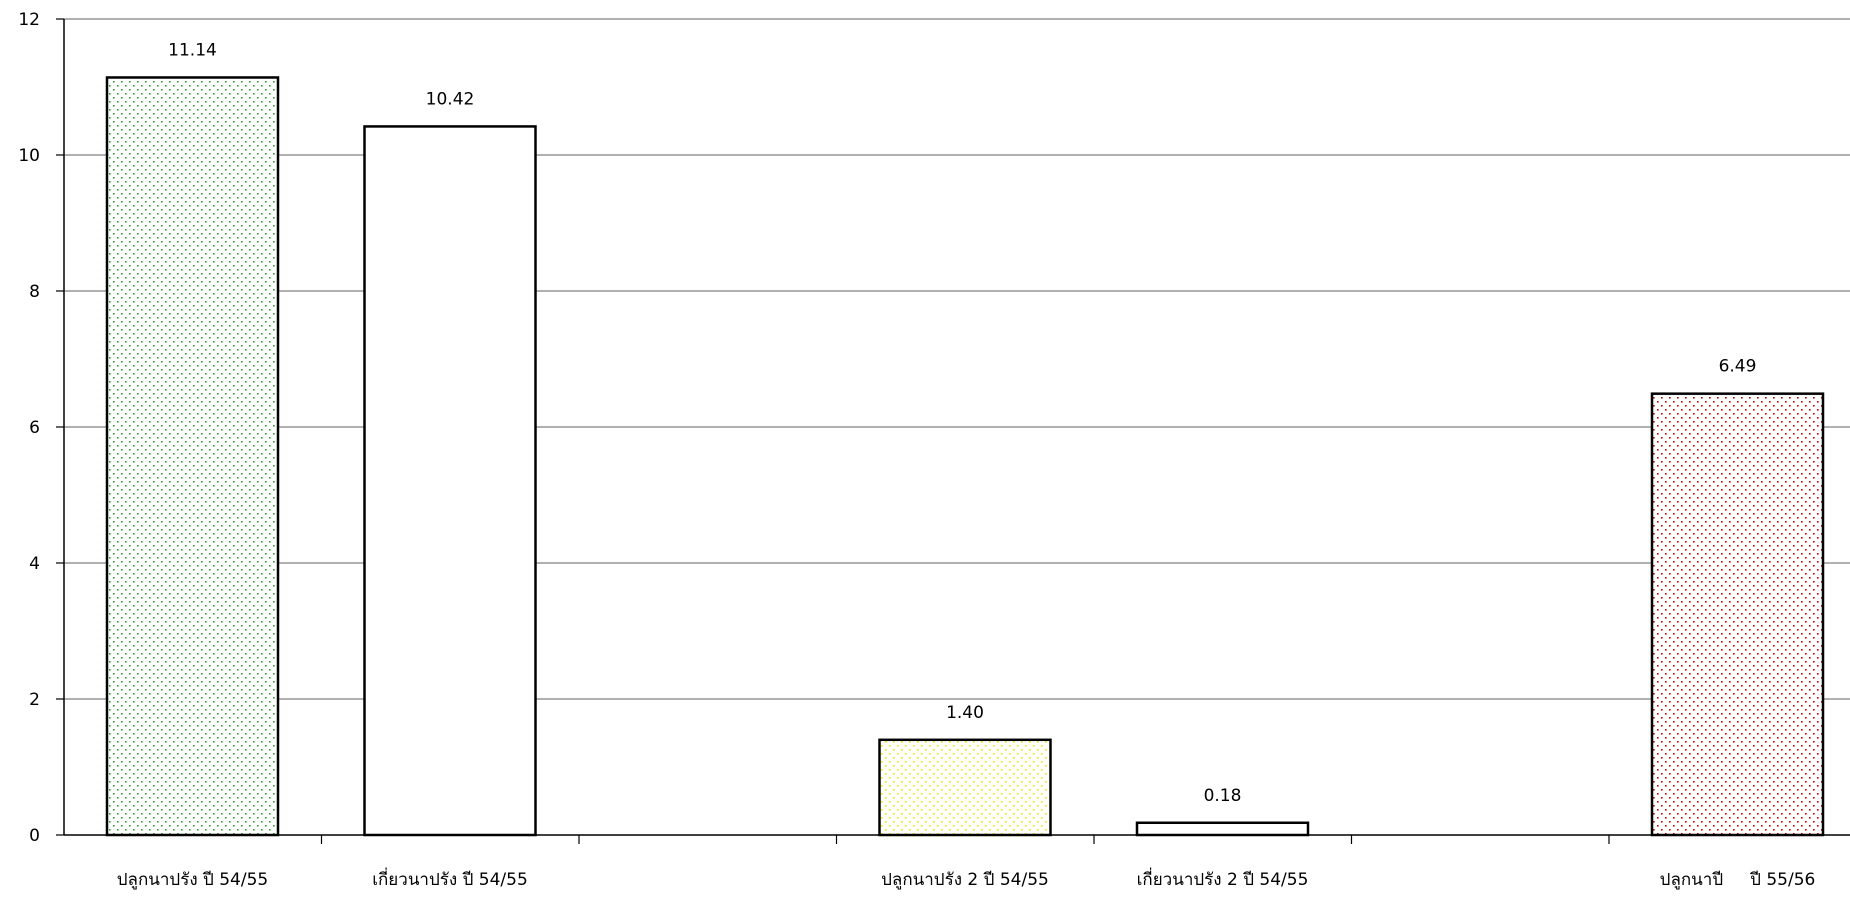 This screenshot has height=903, width=1850. Describe the element at coordinates (29, 20) in the screenshot. I see `y-tick-label: 12` at that location.